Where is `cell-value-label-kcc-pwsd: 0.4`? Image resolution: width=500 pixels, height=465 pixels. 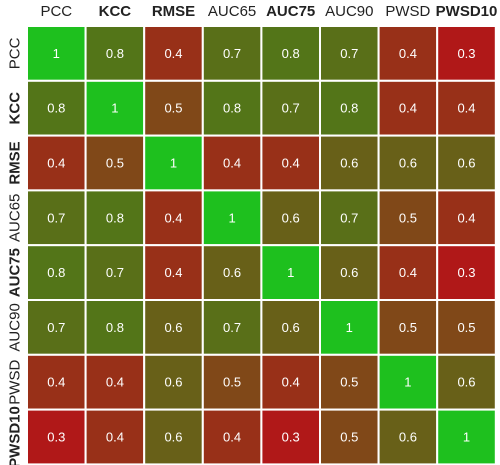 cell-value-label-kcc-pwsd: 0.4 is located at coordinates (408, 108).